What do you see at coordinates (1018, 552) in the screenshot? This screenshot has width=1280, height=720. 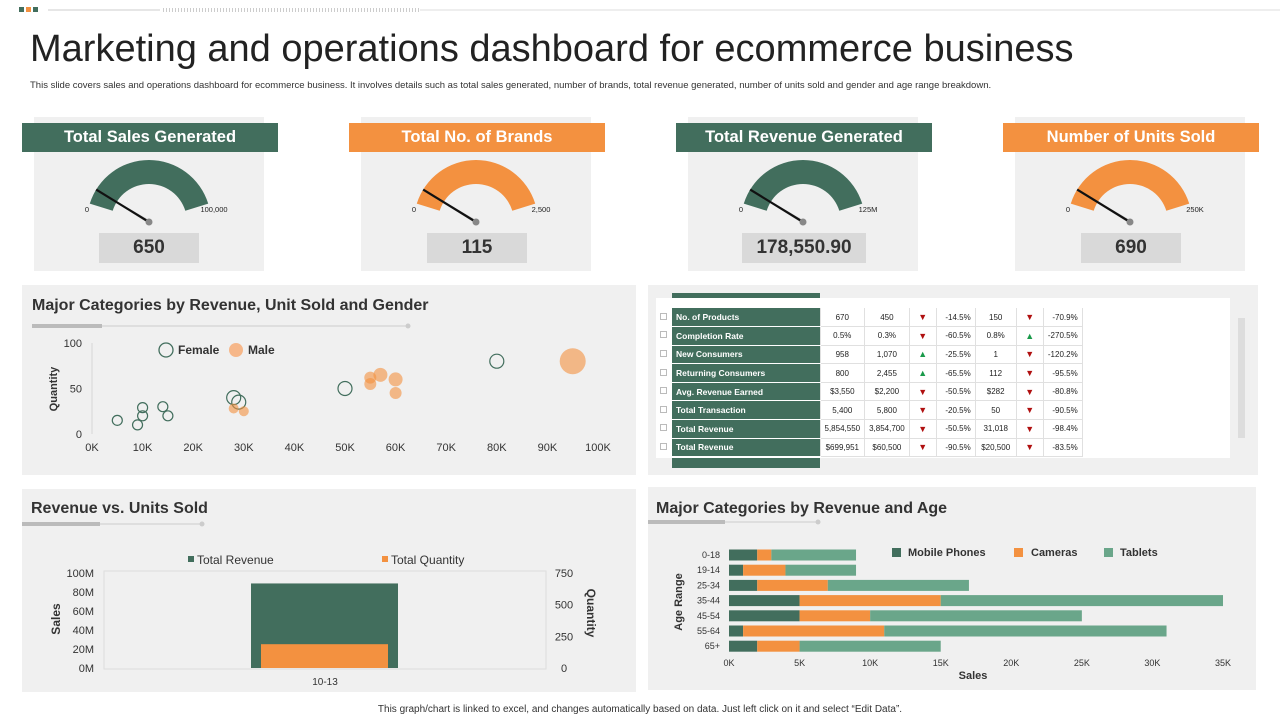 I see `legend-cameras-marker` at bounding box center [1018, 552].